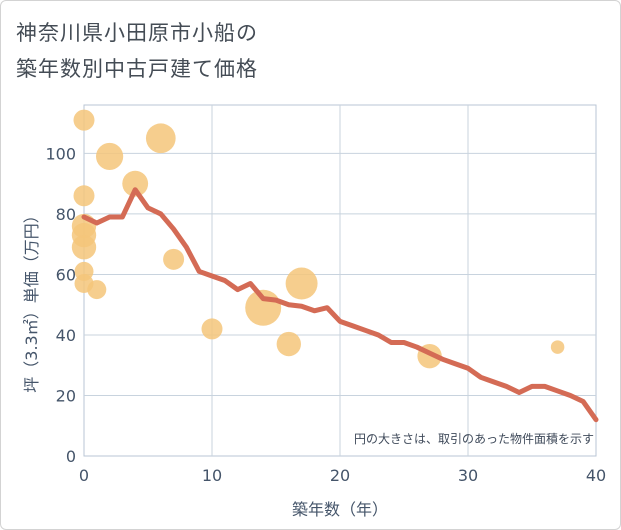  Describe the element at coordinates (474, 438) in the screenshot. I see `chart-note: 円の大きさは、取引のあった物件面積を示す` at that location.